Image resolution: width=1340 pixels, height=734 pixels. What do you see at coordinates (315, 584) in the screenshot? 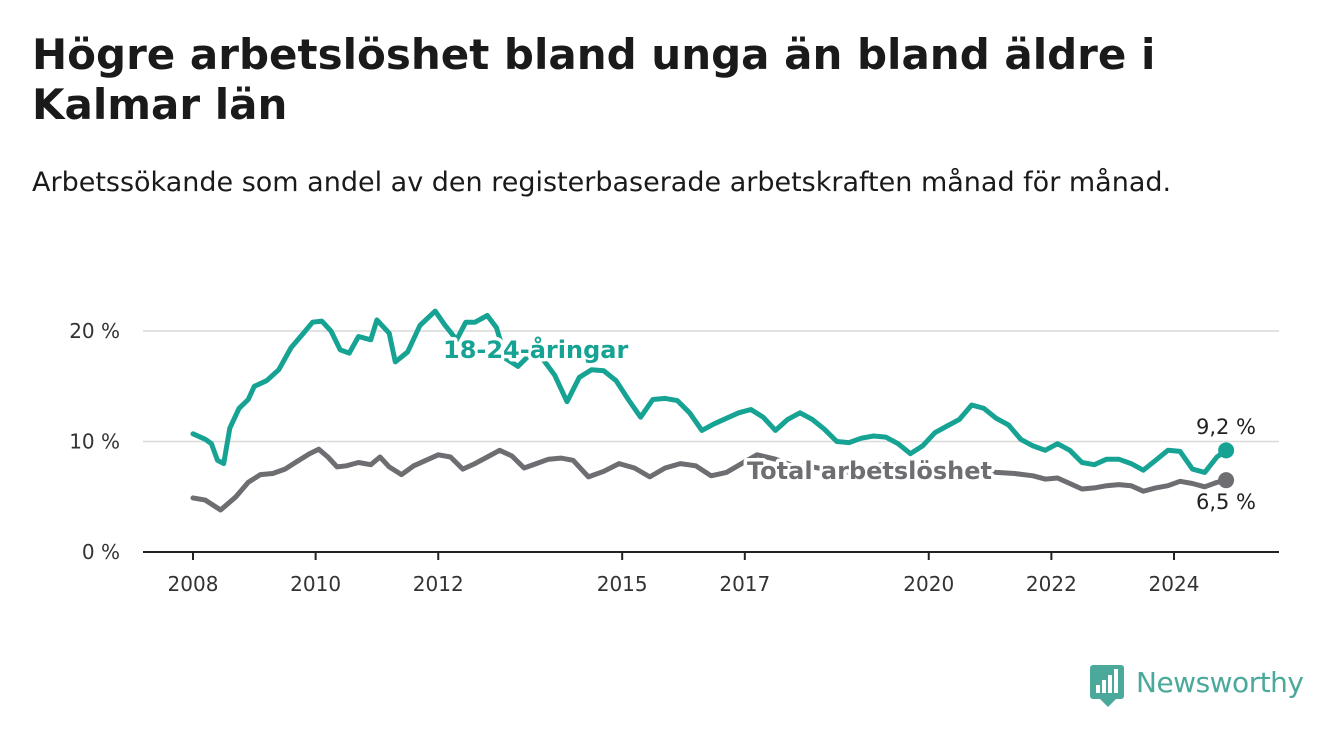
I see `x-tick-label: 2010` at bounding box center [315, 584].